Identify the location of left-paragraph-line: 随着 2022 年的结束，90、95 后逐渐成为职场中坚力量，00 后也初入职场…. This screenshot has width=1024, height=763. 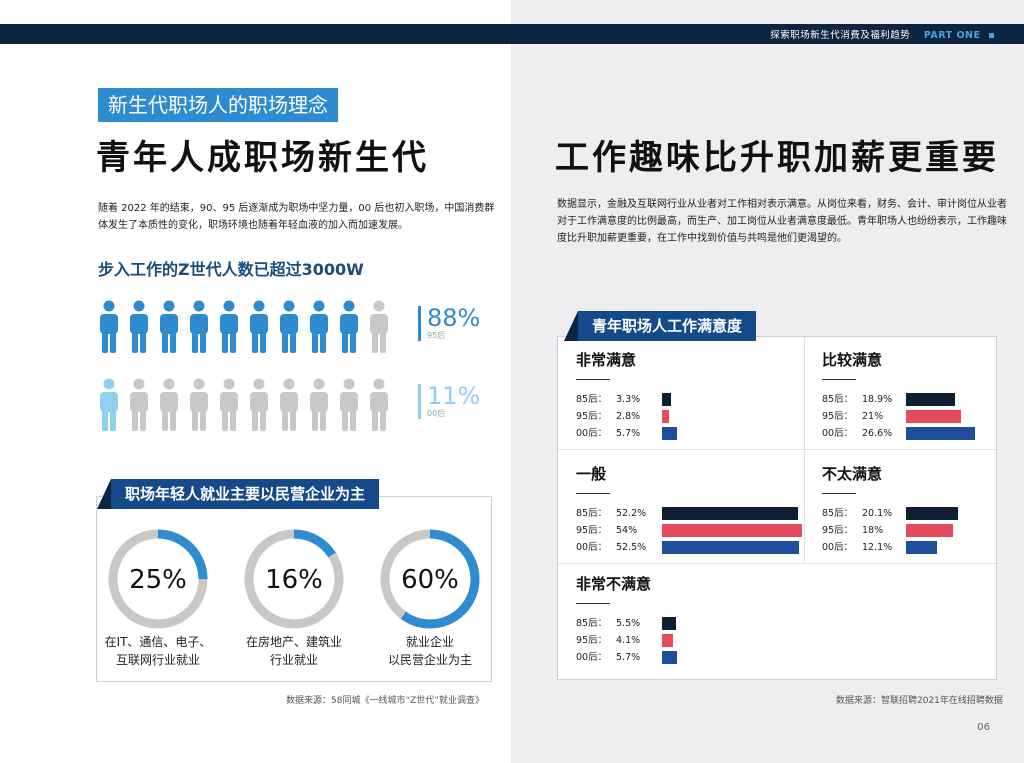
(296, 208).